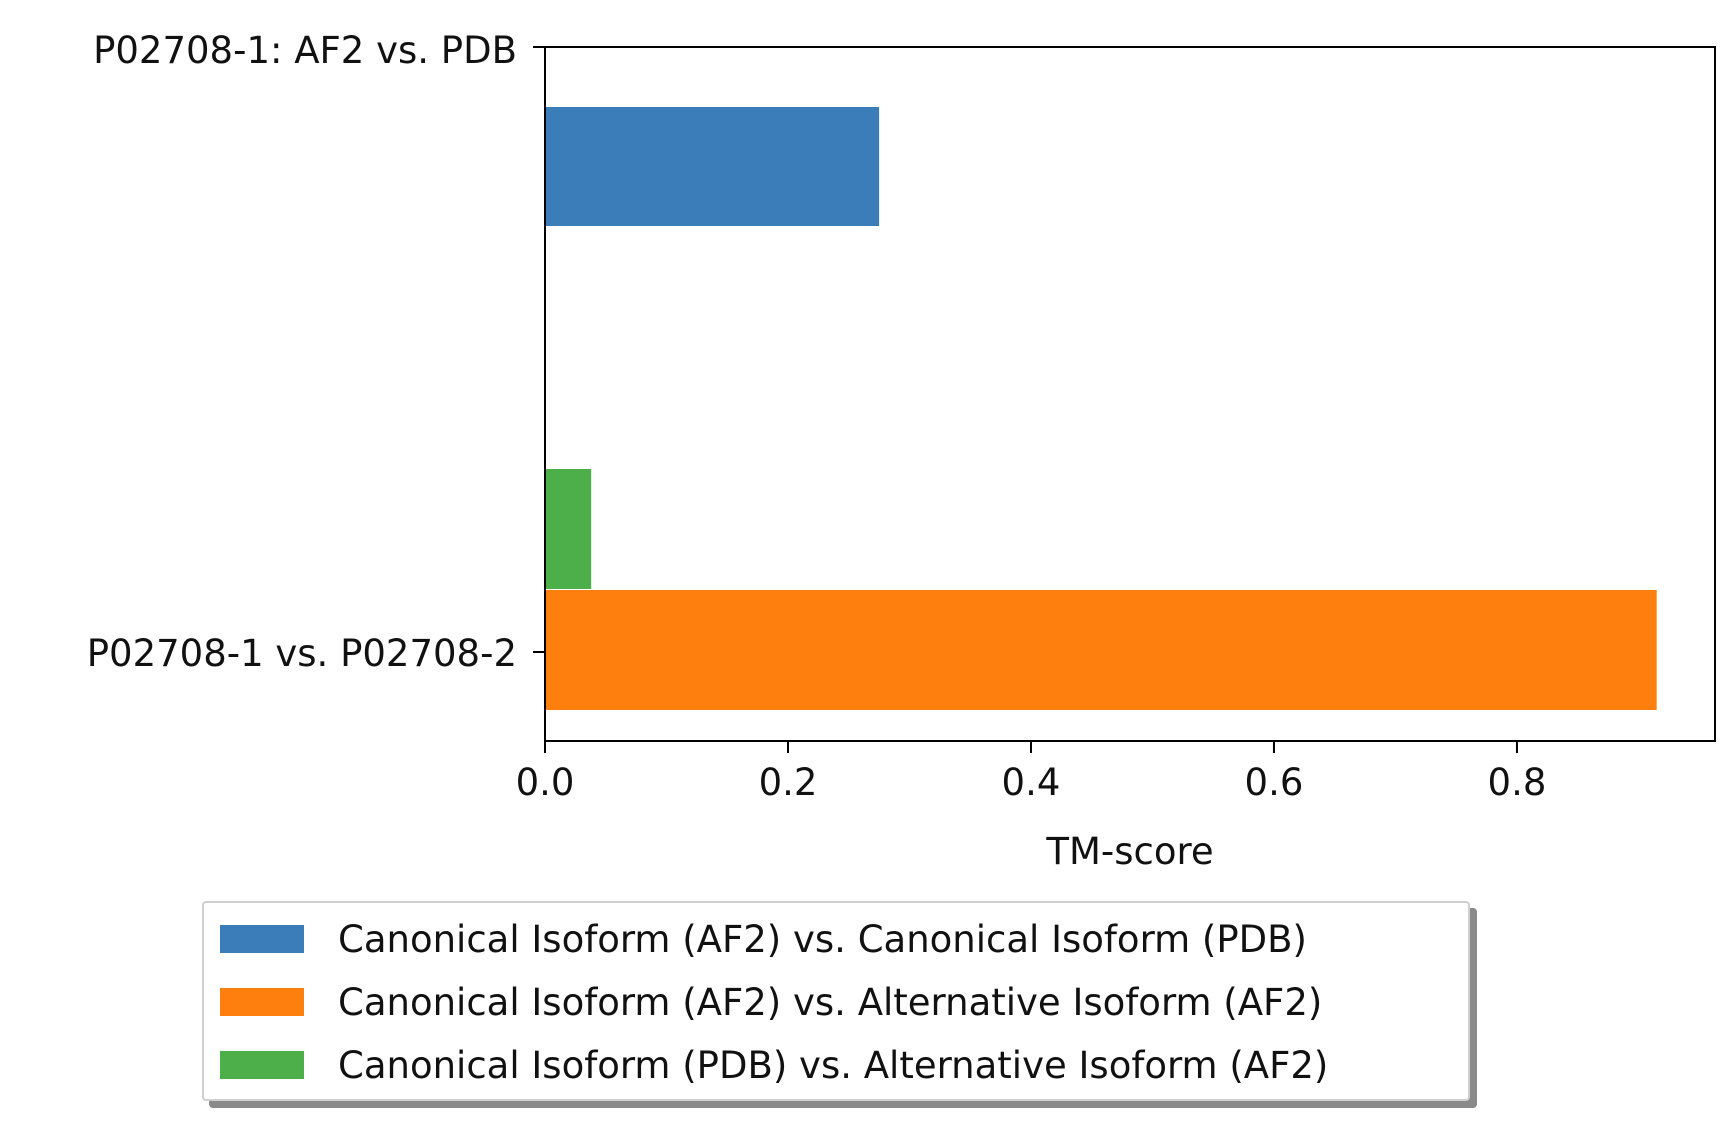  Describe the element at coordinates (1129, 851) in the screenshot. I see `x-axis-label: TM-score` at that location.